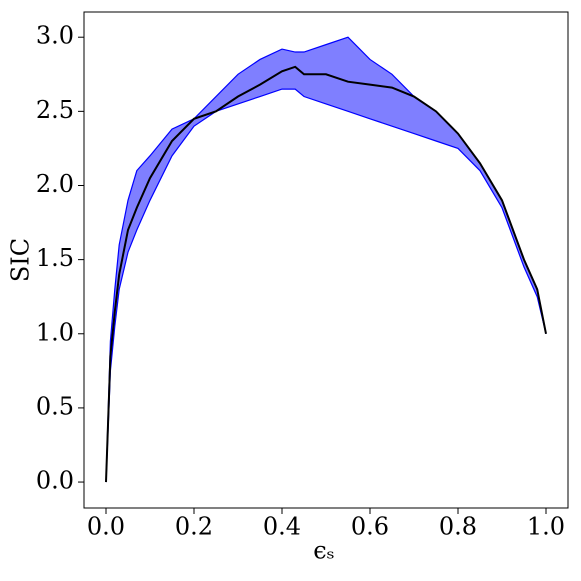 The width and height of the screenshot is (581, 581). Describe the element at coordinates (55, 332) in the screenshot. I see `y-tick-label: 1.0` at that location.